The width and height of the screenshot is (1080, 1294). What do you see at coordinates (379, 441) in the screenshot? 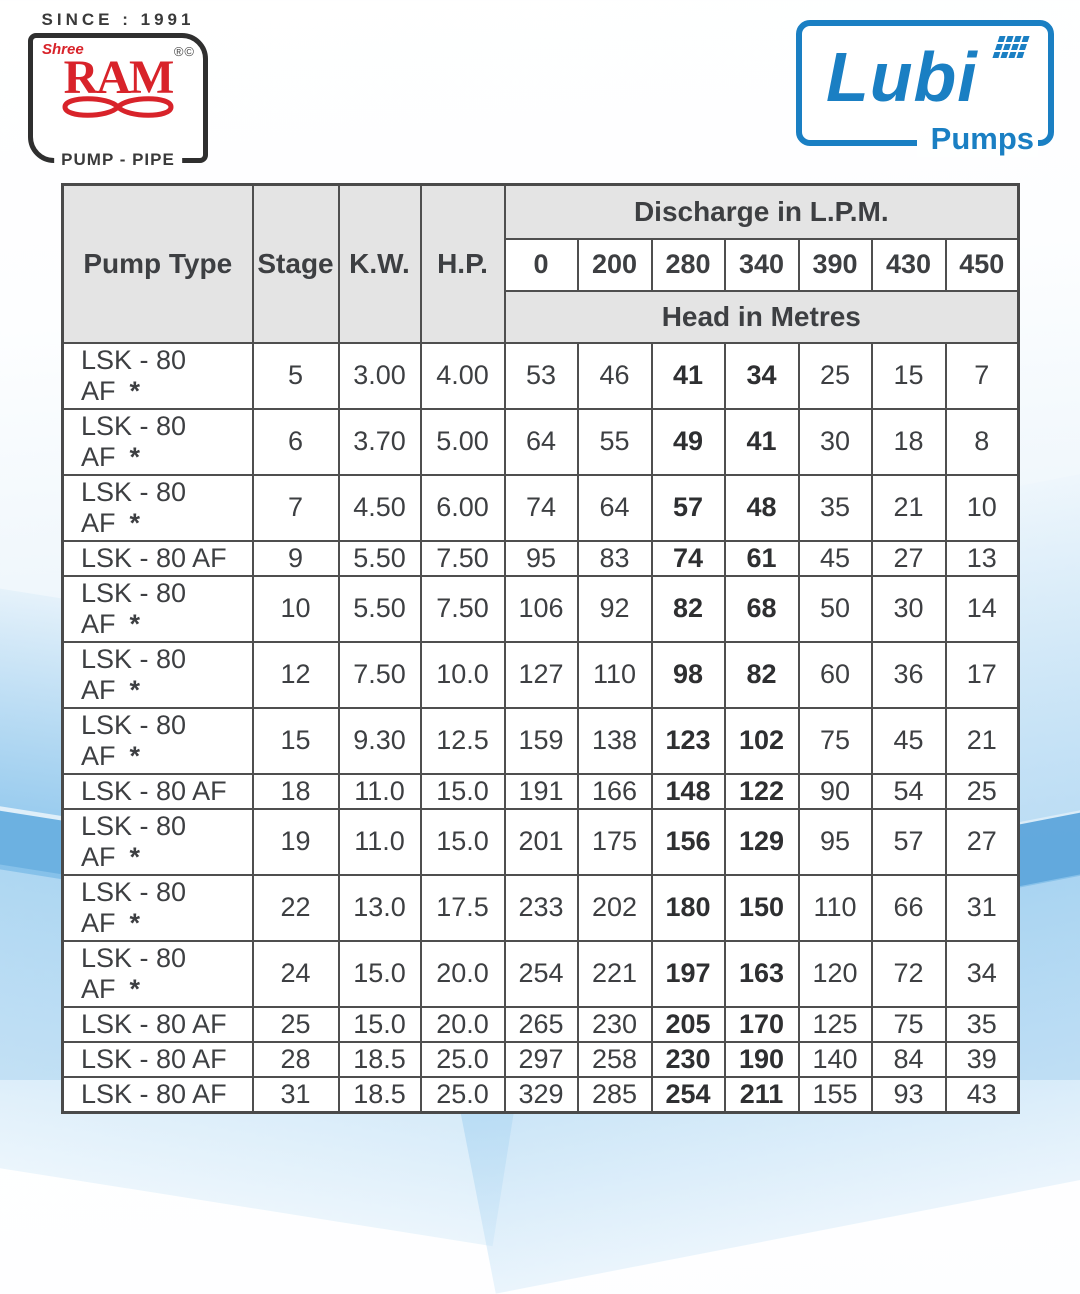
I see `kw-cell: 3.70` at bounding box center [379, 441].